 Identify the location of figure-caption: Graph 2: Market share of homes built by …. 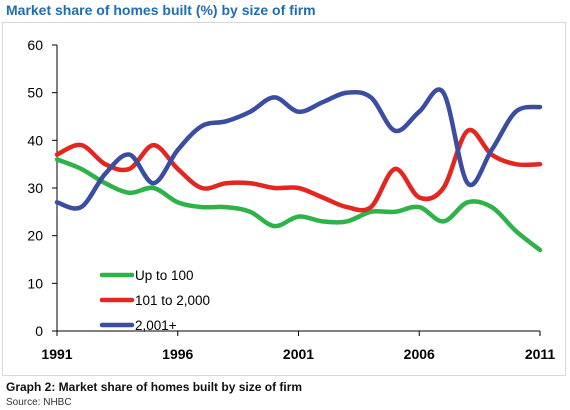
(154, 387).